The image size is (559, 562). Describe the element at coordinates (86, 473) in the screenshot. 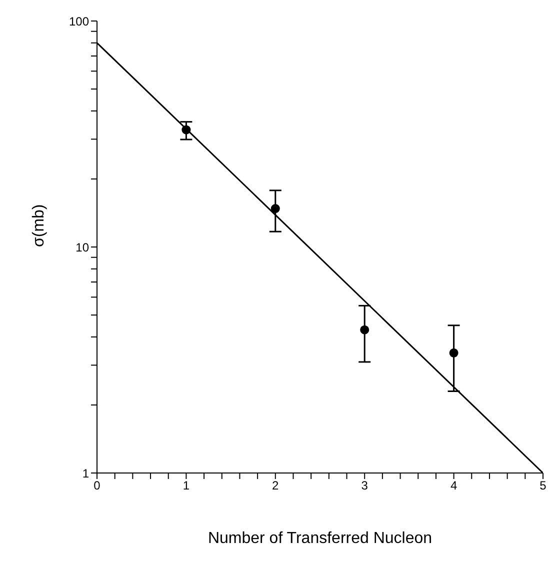

I see `y-tick-label: 1` at that location.